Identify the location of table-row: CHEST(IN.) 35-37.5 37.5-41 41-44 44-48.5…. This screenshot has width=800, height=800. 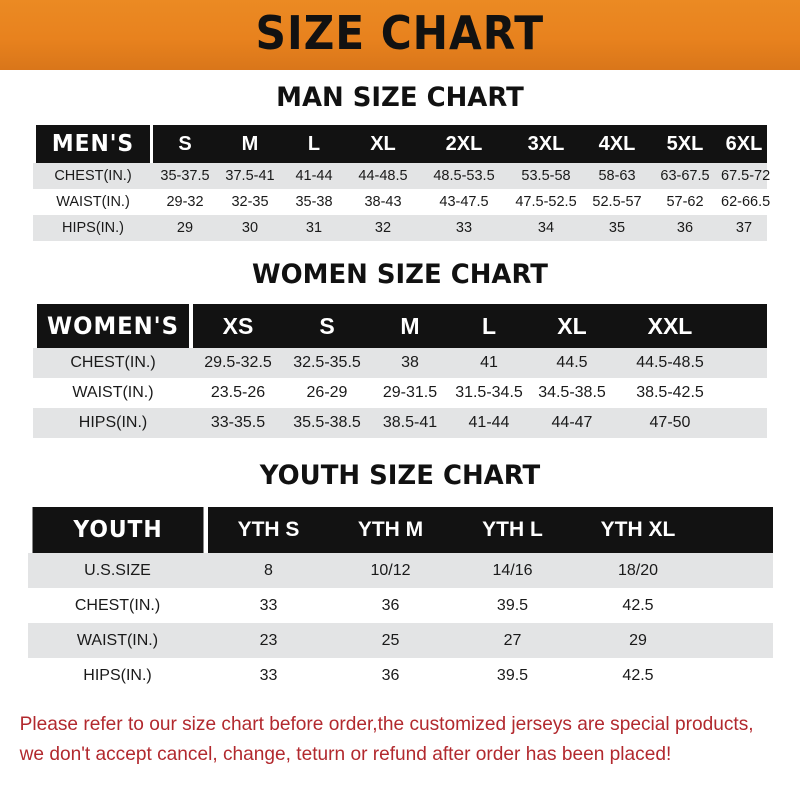
(401, 176).